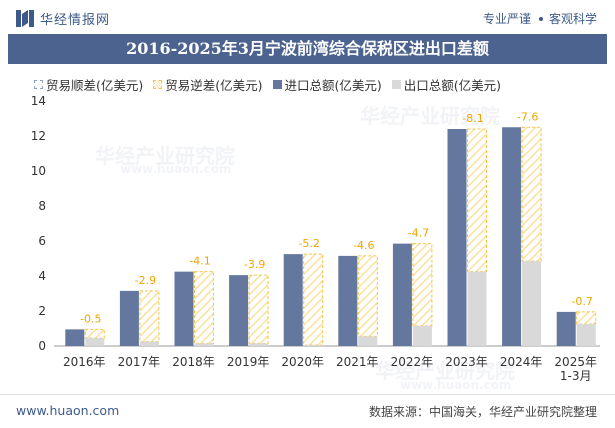 This screenshot has height=428, width=615. I want to click on x-tick-label: 2022年, so click(412, 362).